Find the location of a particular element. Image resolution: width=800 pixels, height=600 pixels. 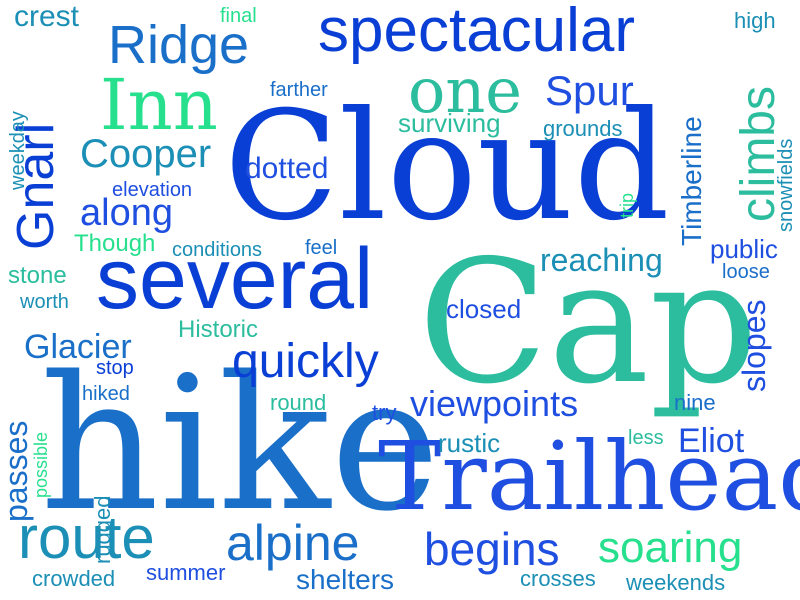

word-glacier: Glacier is located at coordinates (78, 347).